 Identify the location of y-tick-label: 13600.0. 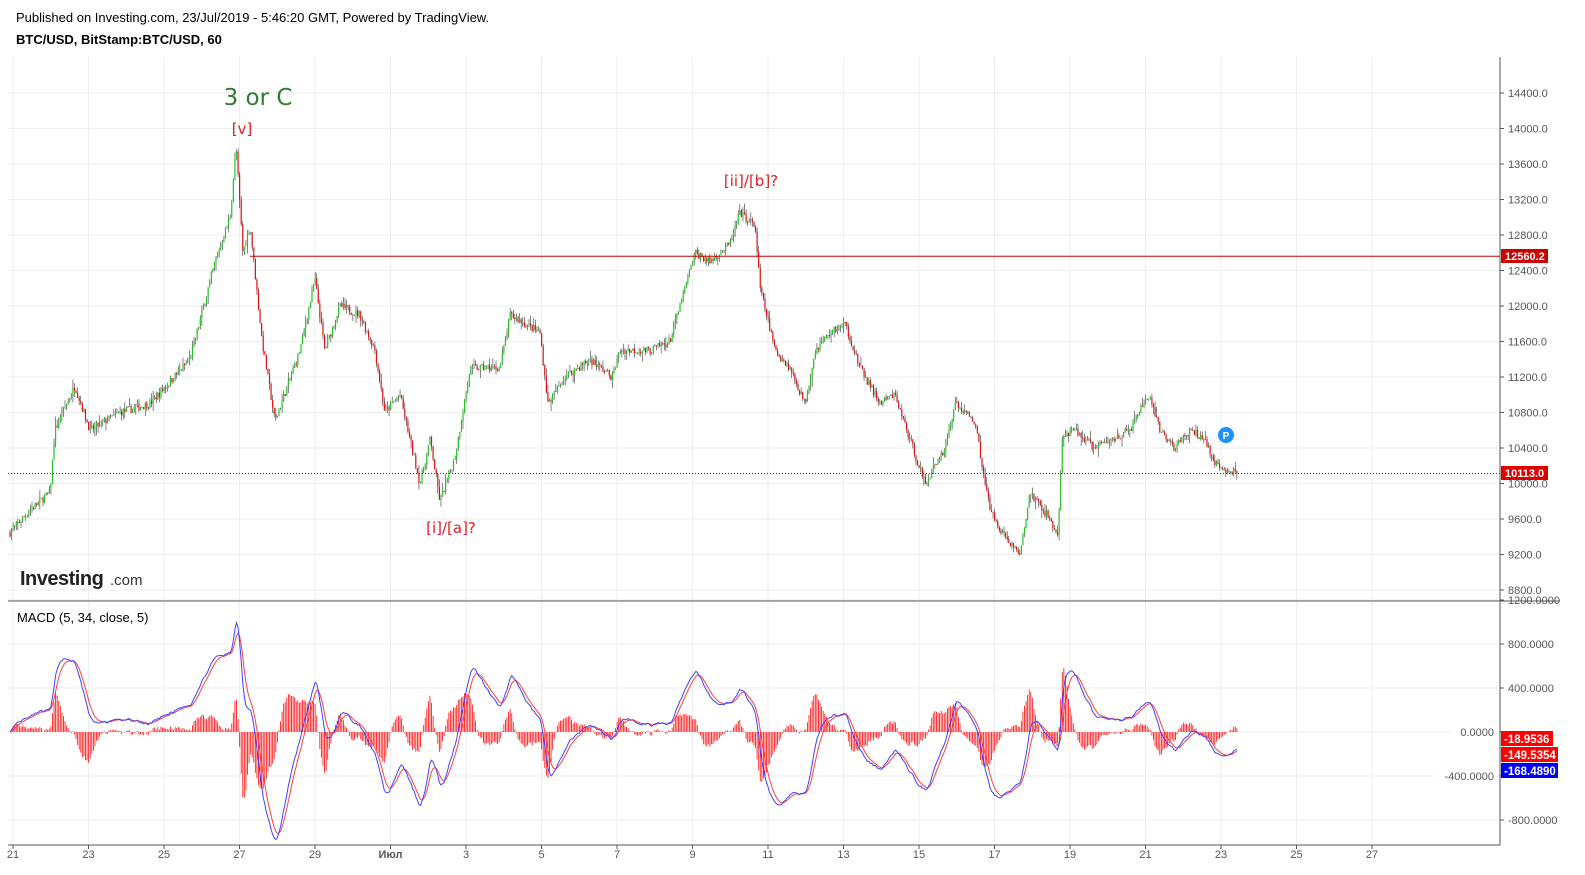
(1528, 165).